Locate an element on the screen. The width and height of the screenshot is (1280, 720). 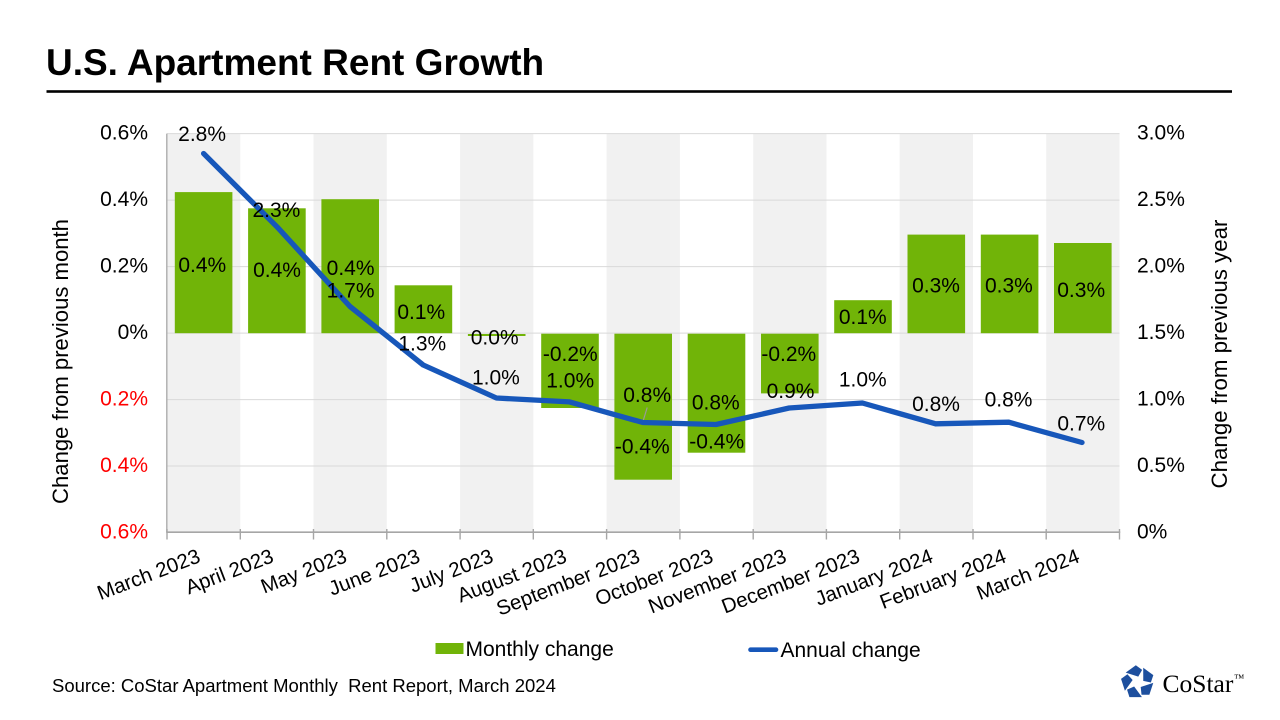
svg-text: 3.0% is located at coordinates (1161, 133).